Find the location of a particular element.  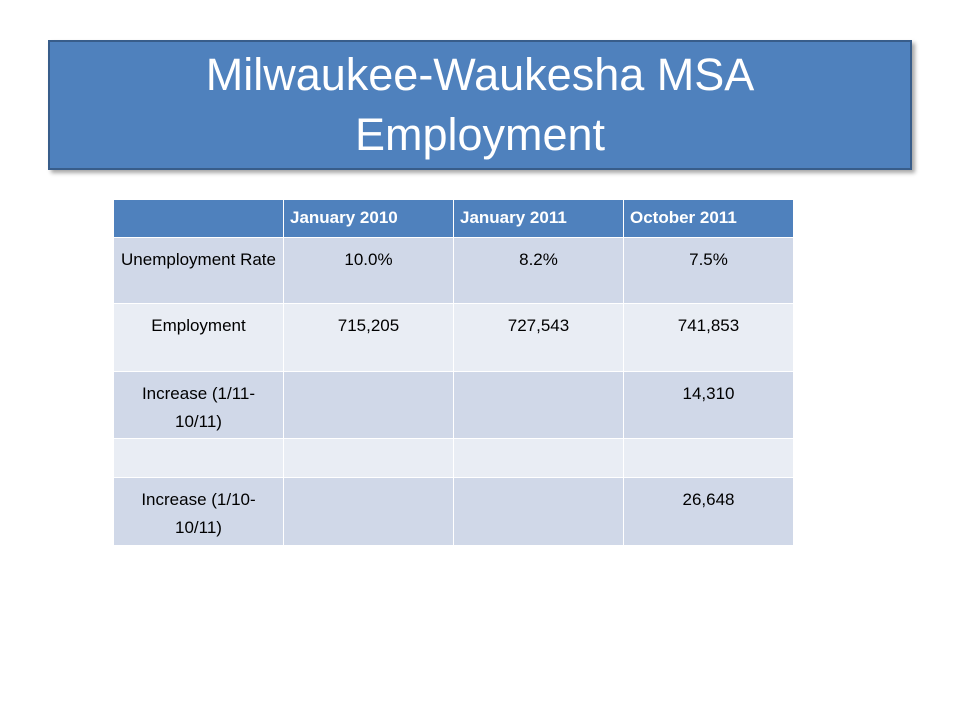

table-row: Increase (1/10-10/11) 26,648 is located at coordinates (453, 511).